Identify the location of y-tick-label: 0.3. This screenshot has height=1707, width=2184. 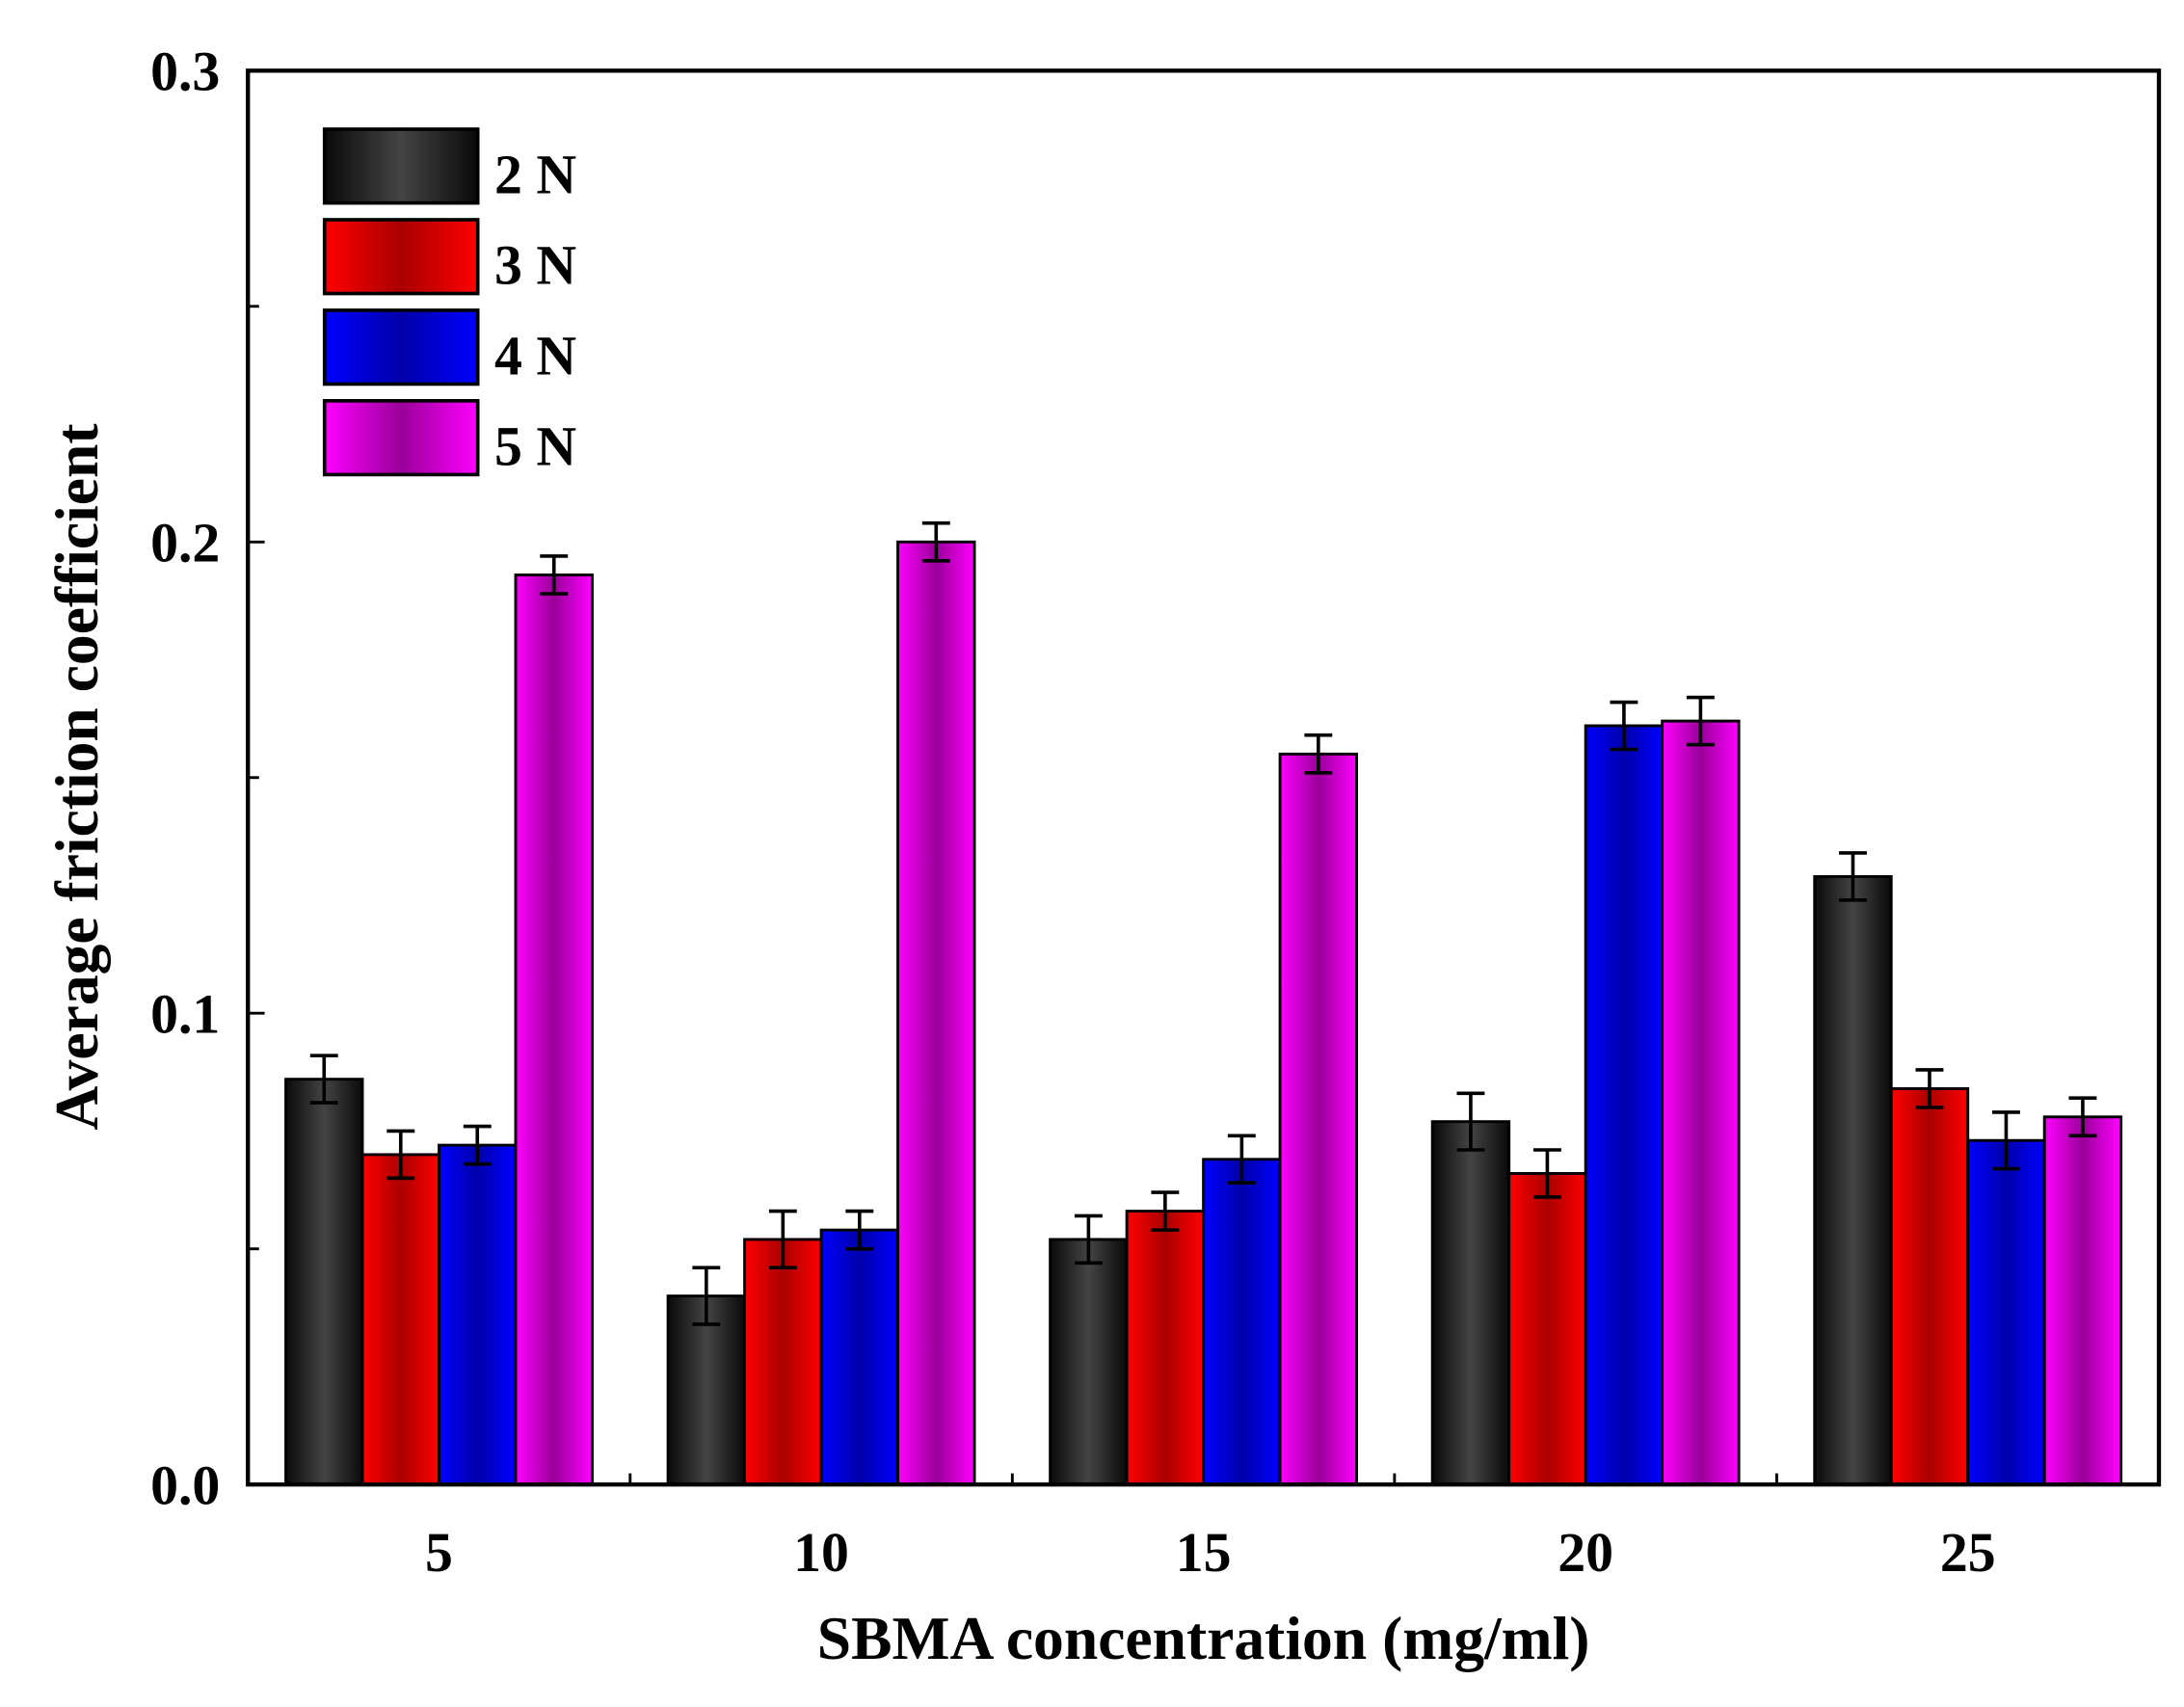
(185, 71).